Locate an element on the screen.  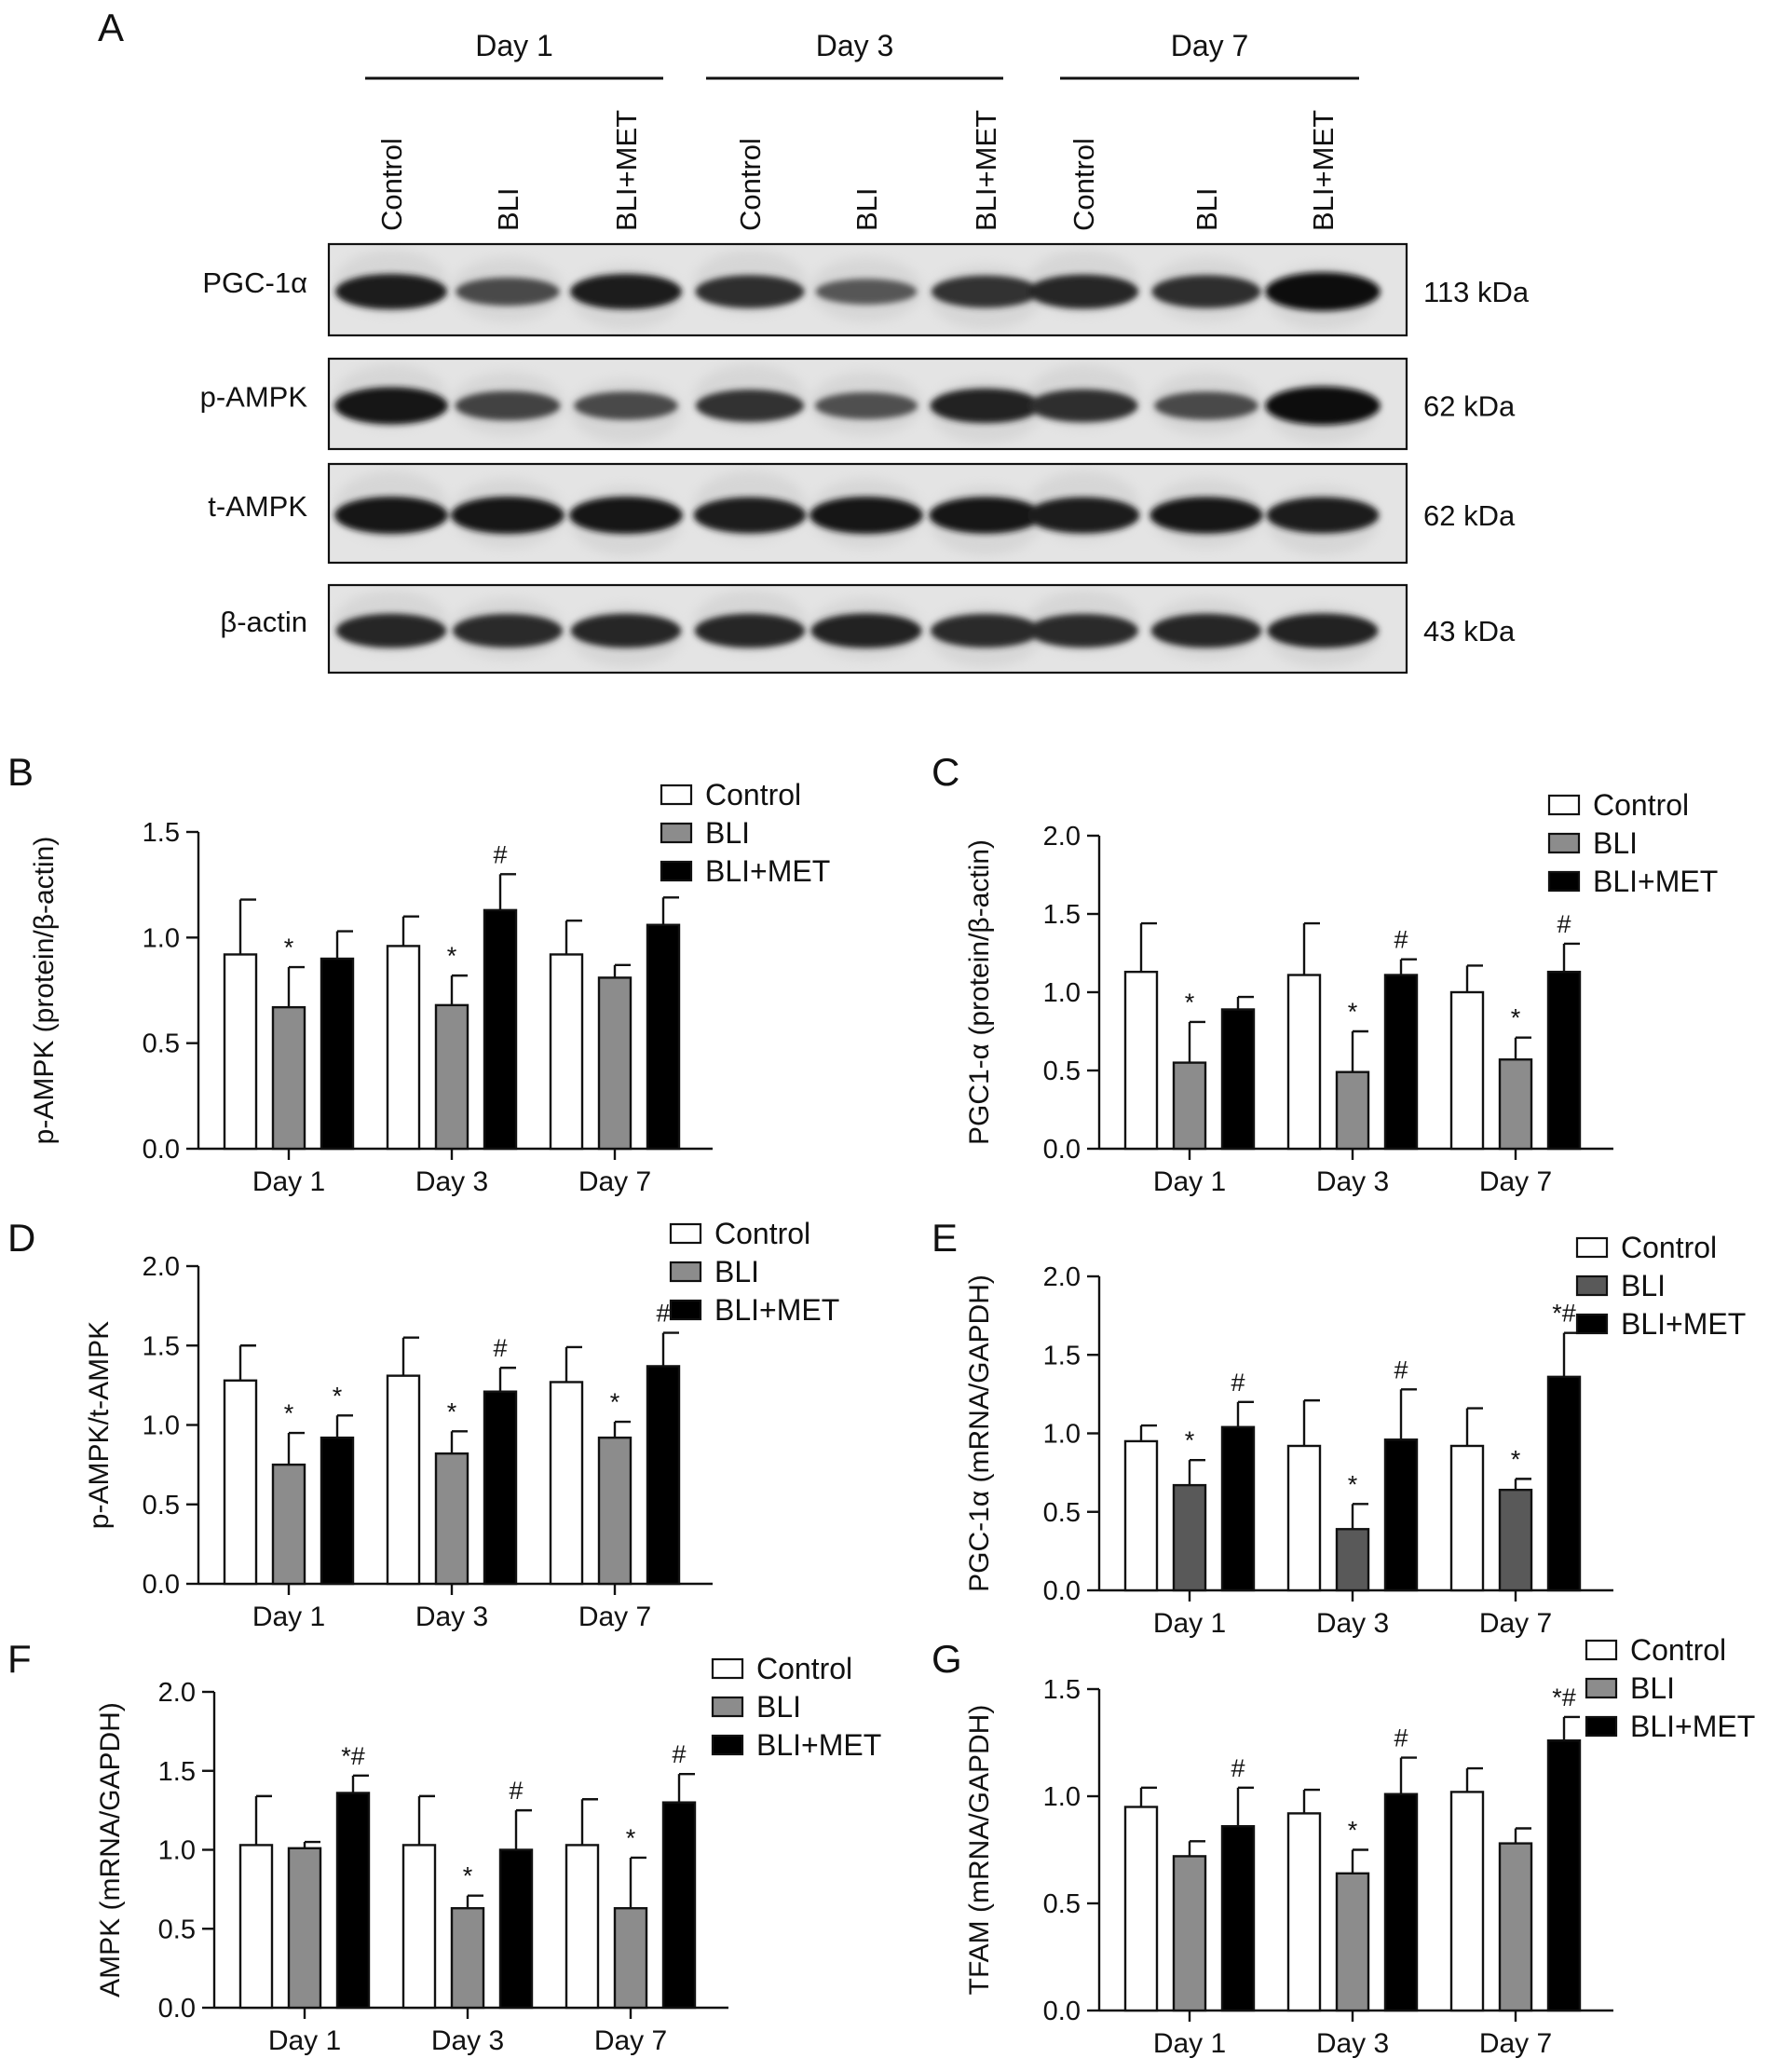
blot-protein-label: β-actin is located at coordinates (263, 622).